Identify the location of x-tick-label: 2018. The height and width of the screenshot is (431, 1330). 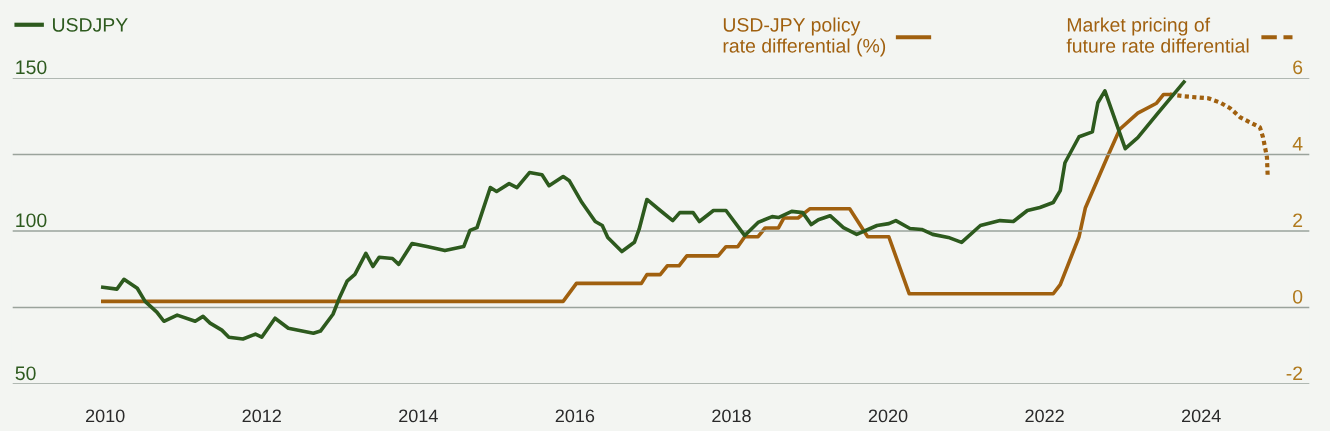
(731, 416).